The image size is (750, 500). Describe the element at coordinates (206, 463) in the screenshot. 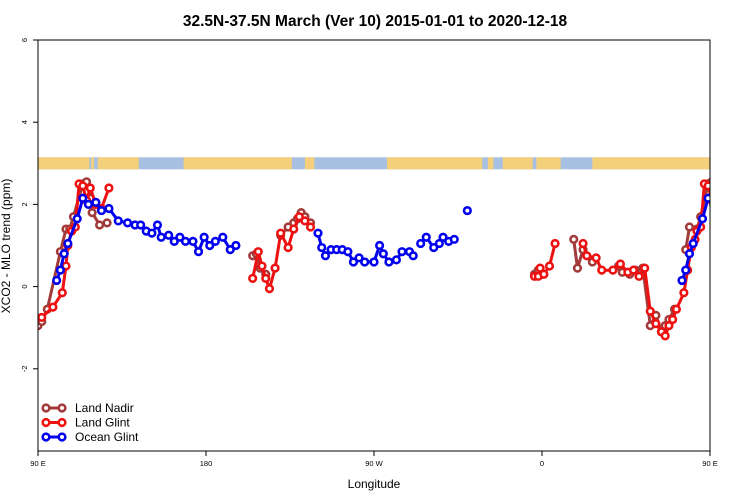

I see `x-tick-label: 180` at that location.